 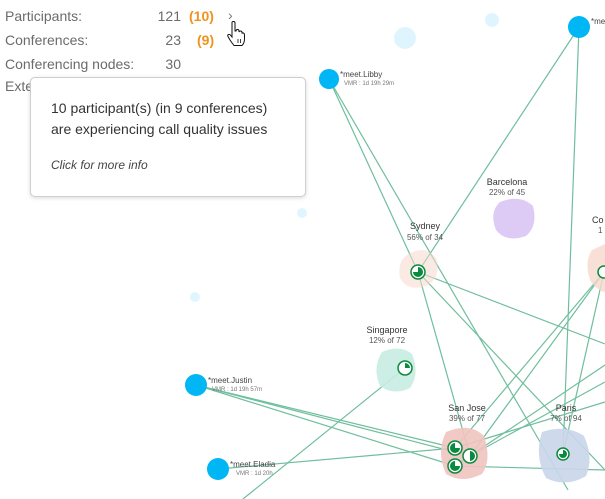 I want to click on location-load: 7% of 94, so click(x=566, y=418).